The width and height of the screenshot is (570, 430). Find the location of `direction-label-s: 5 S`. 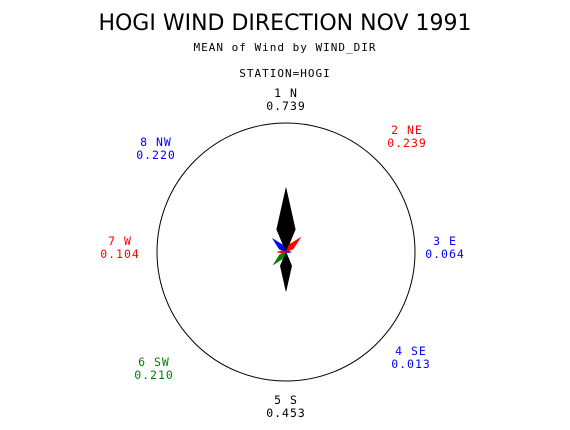

direction-label-s: 5 S is located at coordinates (286, 400).